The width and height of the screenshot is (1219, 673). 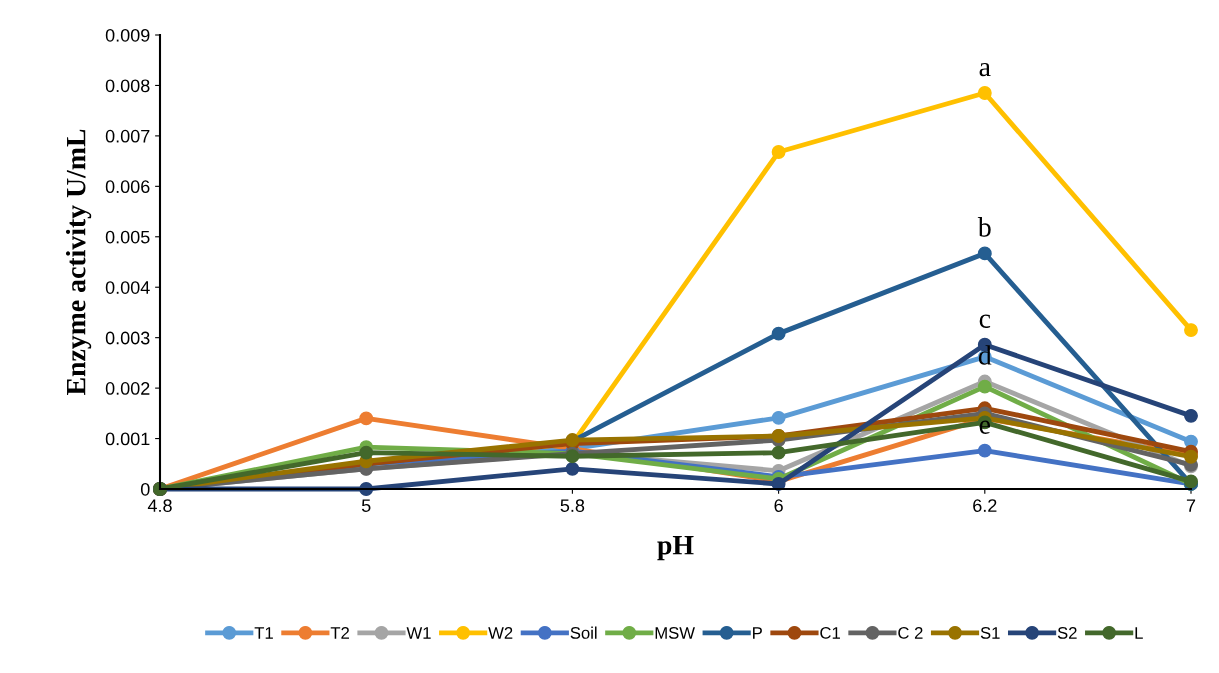 What do you see at coordinates (127, 439) in the screenshot?
I see `y-tick-label: 0.001` at bounding box center [127, 439].